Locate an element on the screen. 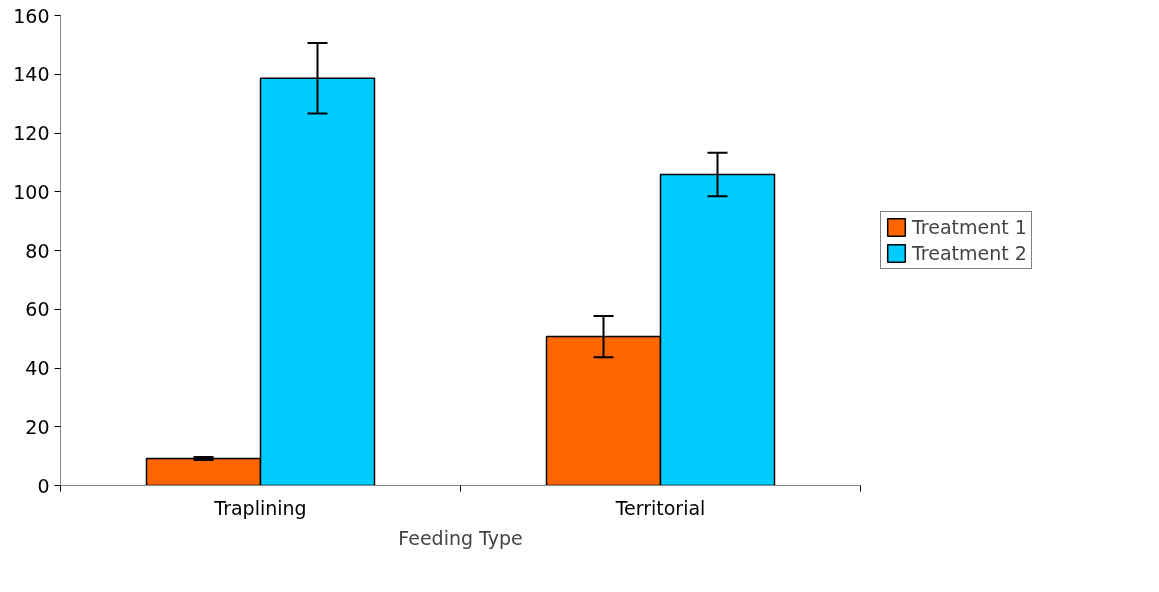  legend-label: Treatment 2 is located at coordinates (969, 252).